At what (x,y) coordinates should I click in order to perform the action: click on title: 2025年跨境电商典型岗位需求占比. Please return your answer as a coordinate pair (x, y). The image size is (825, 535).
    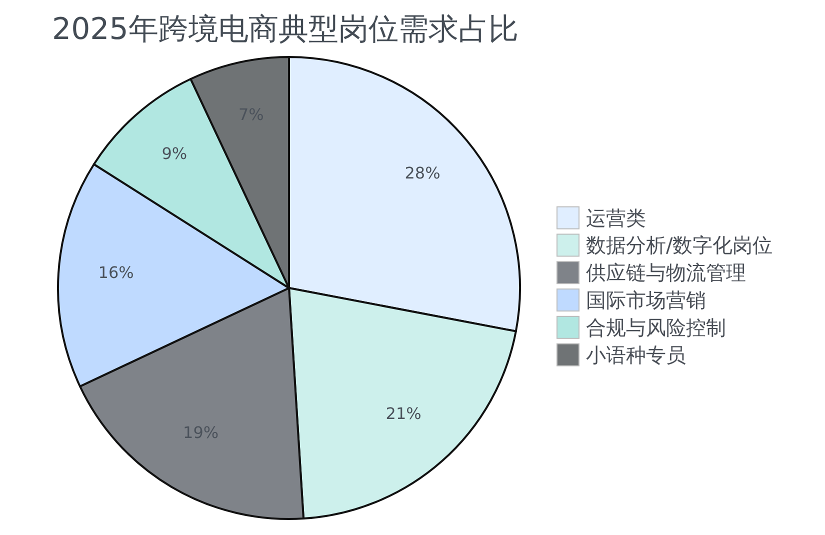
    Looking at the image, I should click on (285, 29).